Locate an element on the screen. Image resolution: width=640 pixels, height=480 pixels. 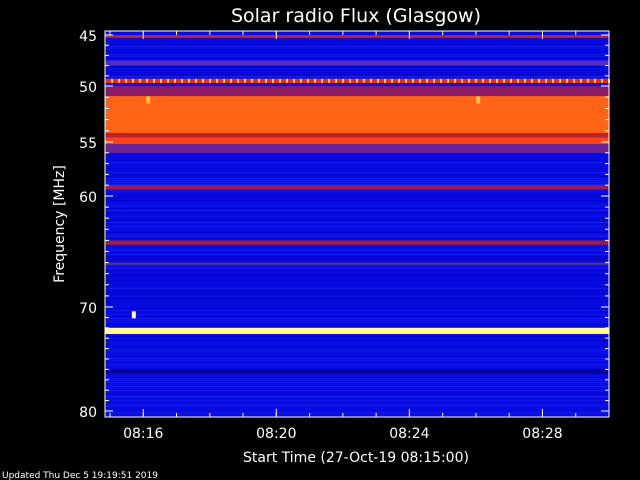
y-tick-label: 70 is located at coordinates (88, 309).